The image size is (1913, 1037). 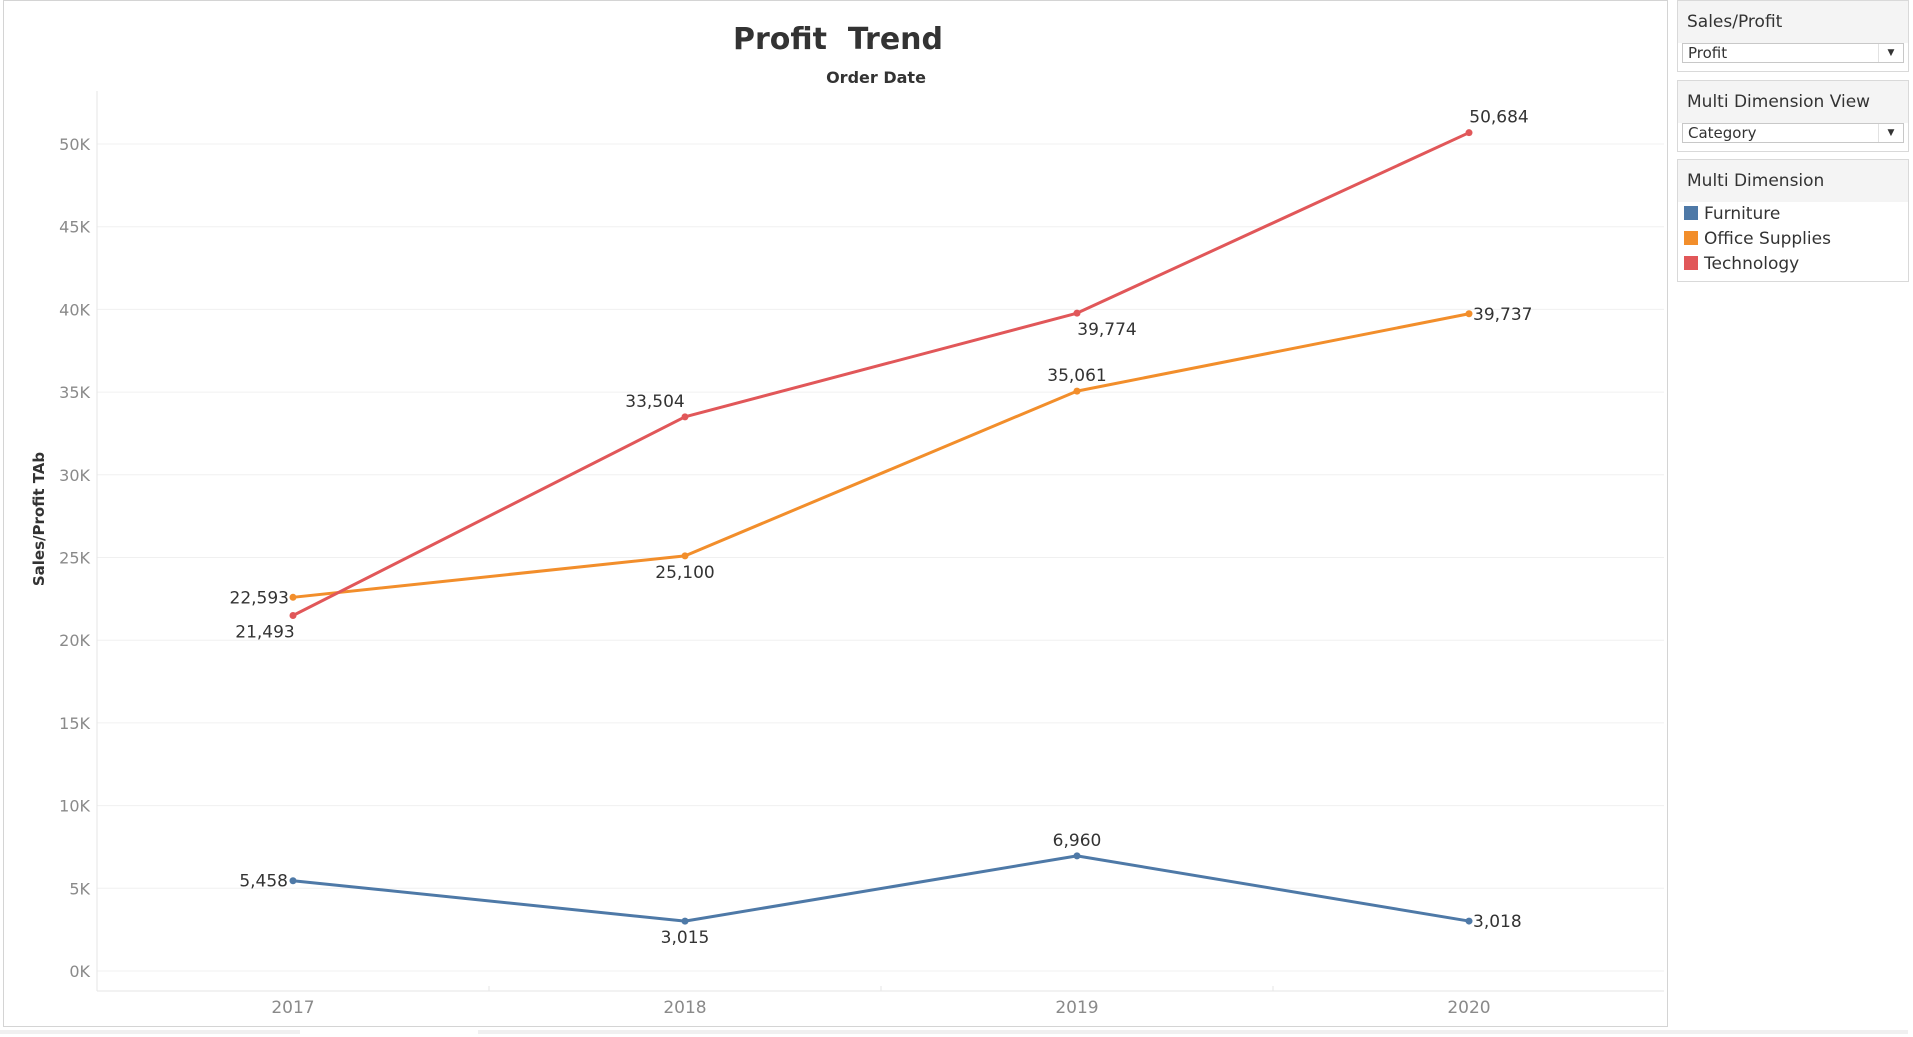 I want to click on legend-item-office-supplies: Office Supplies, so click(x=1793, y=239).